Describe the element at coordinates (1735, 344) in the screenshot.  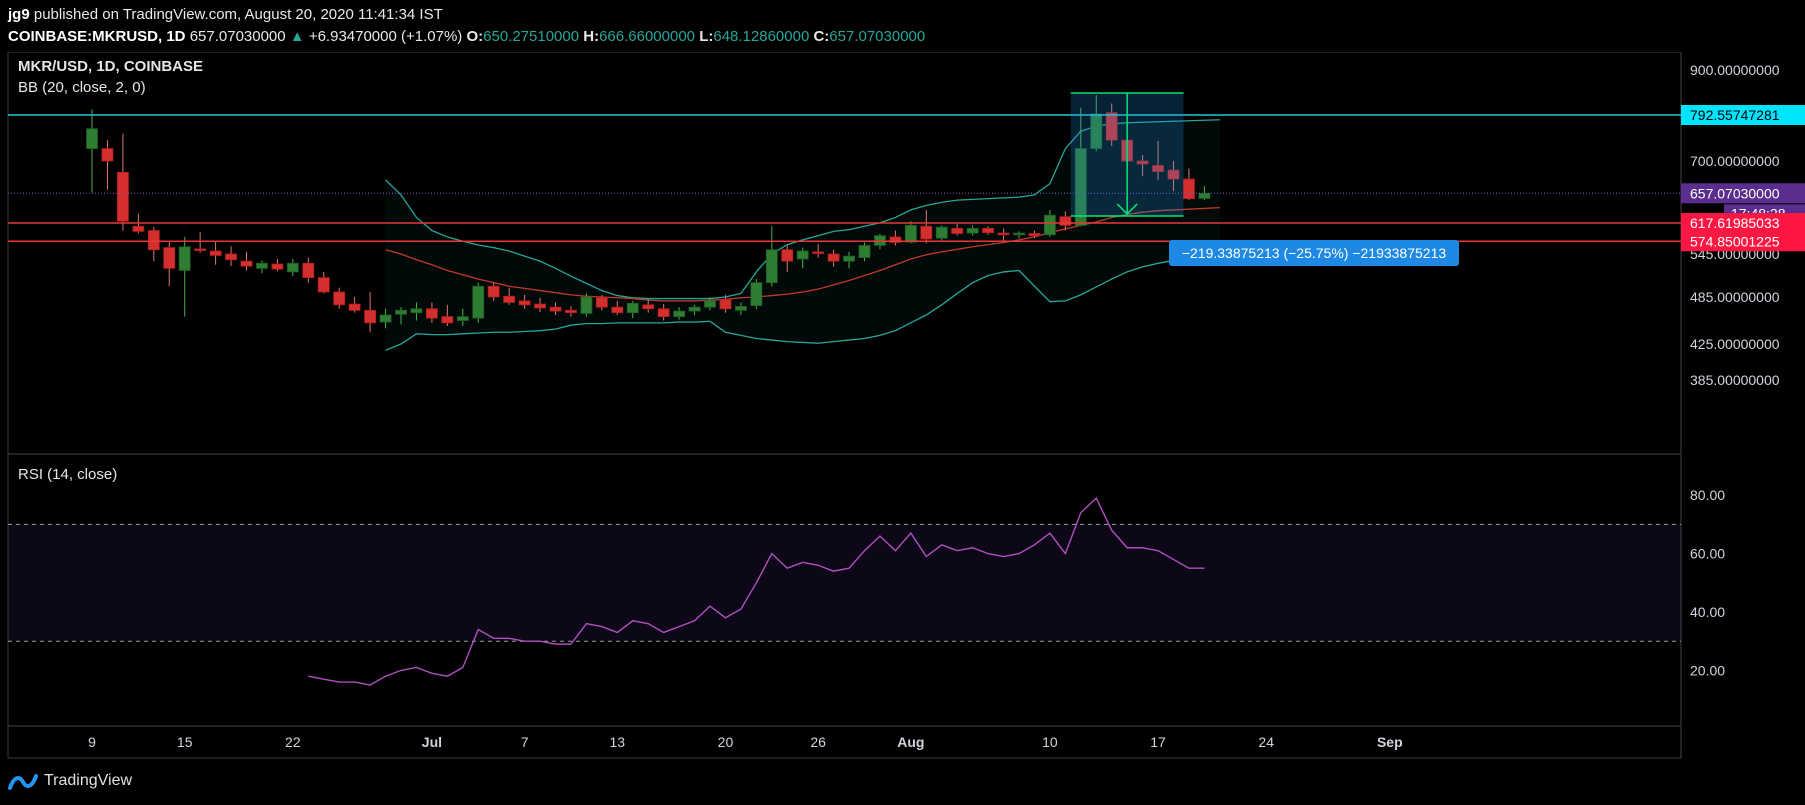
I see `price-tick-label: 425.00000000` at that location.